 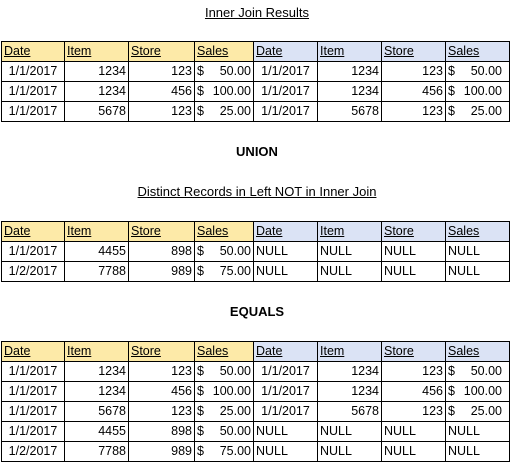 What do you see at coordinates (257, 311) in the screenshot?
I see `equals-caption: EQUALS` at bounding box center [257, 311].